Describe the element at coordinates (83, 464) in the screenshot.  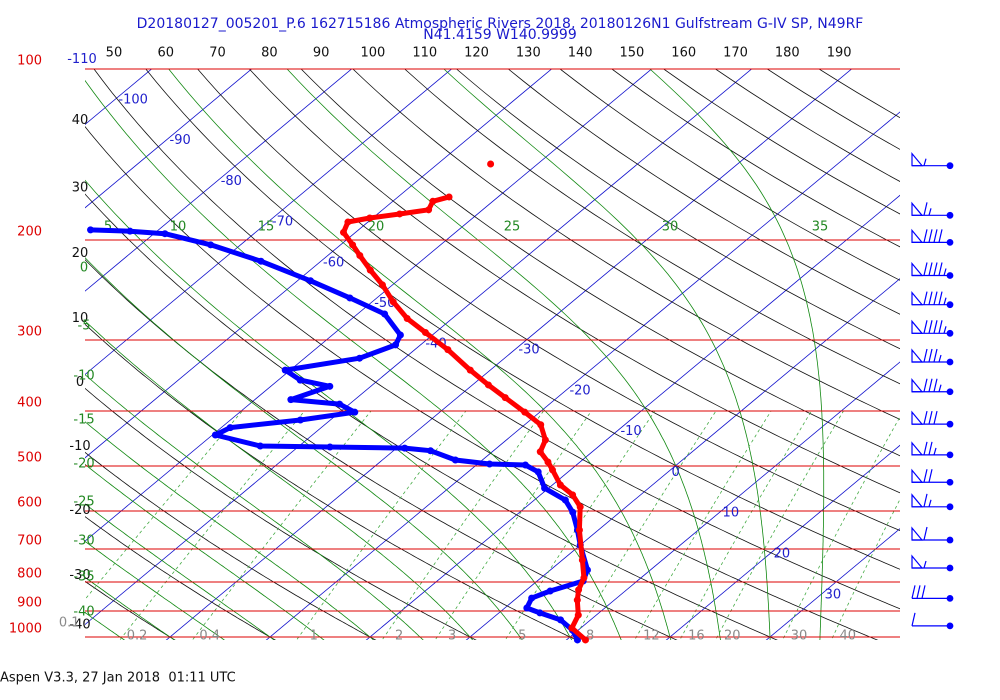
I see `moist-adiabat-label: -20` at that location.